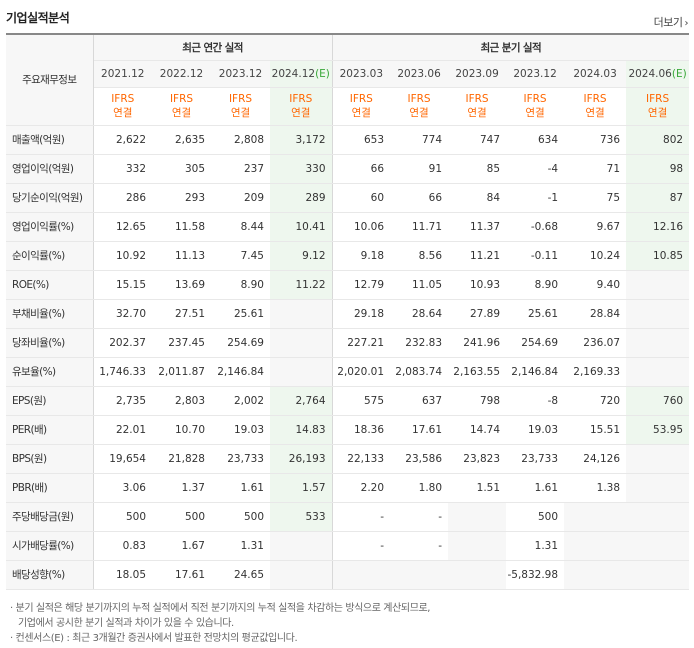 Image resolution: width=694 pixels, height=648 pixels. I want to click on table-cell: 7.45, so click(240, 256).